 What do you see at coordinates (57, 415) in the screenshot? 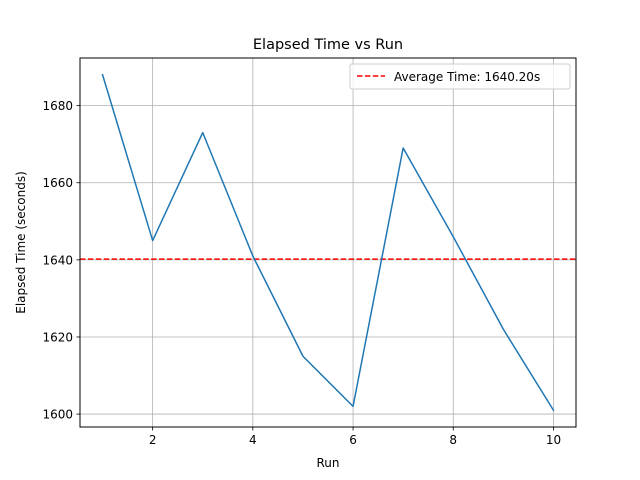
I see `y-tick-label: 1600` at bounding box center [57, 415].